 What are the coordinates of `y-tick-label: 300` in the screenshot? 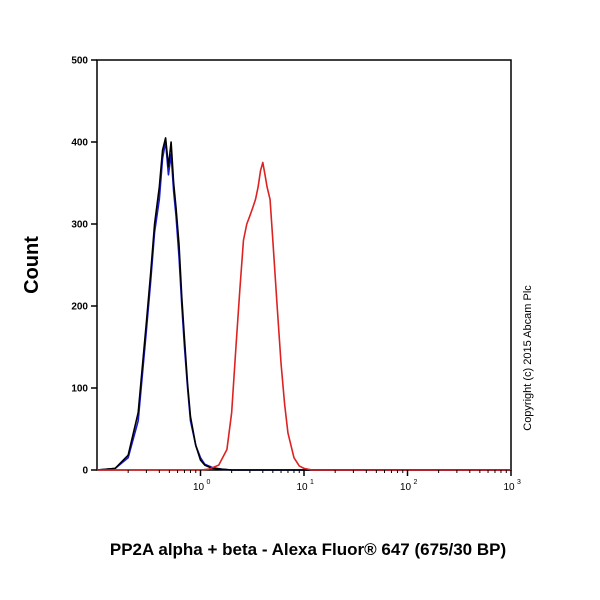 It's located at (79, 225).